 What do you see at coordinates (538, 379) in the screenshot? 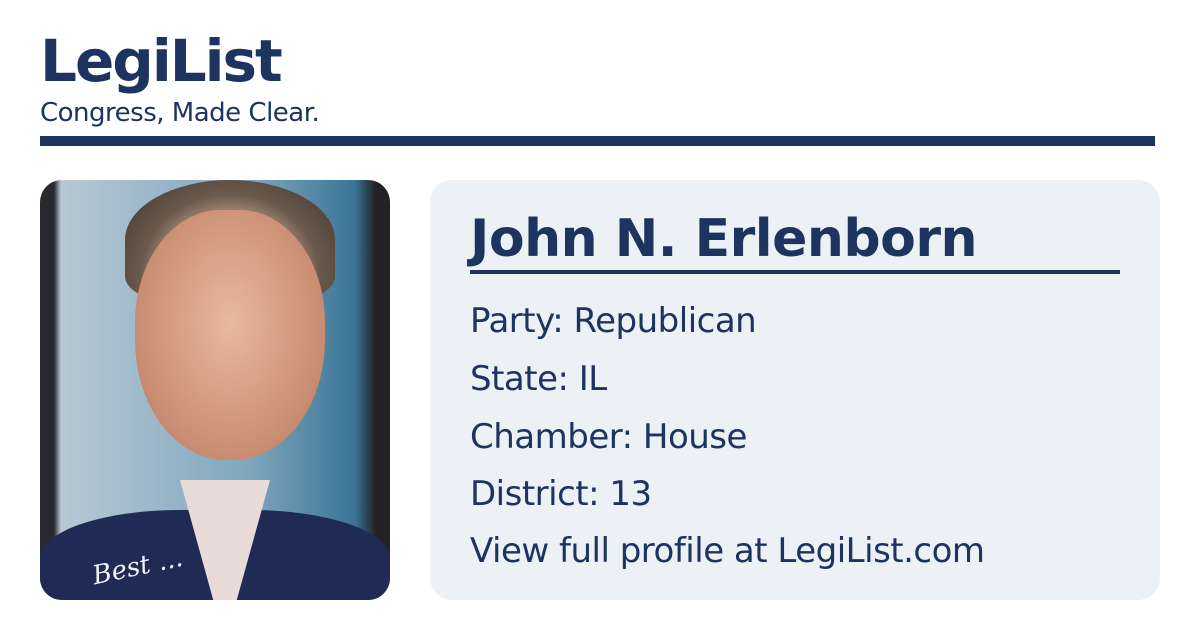
I see `state-field: State: IL` at bounding box center [538, 379].